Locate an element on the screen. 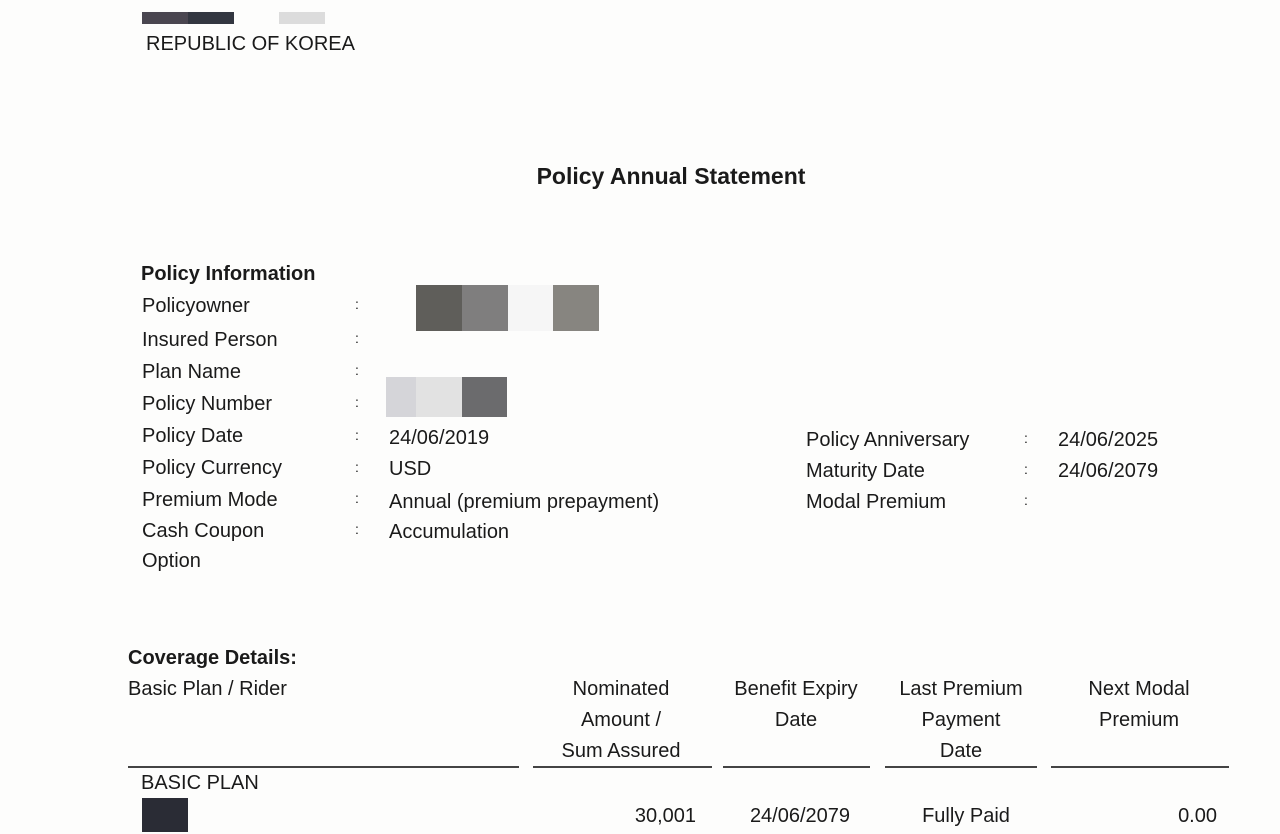 The image size is (1280, 834). policy-information-heading: Policy Information is located at coordinates (228, 274).